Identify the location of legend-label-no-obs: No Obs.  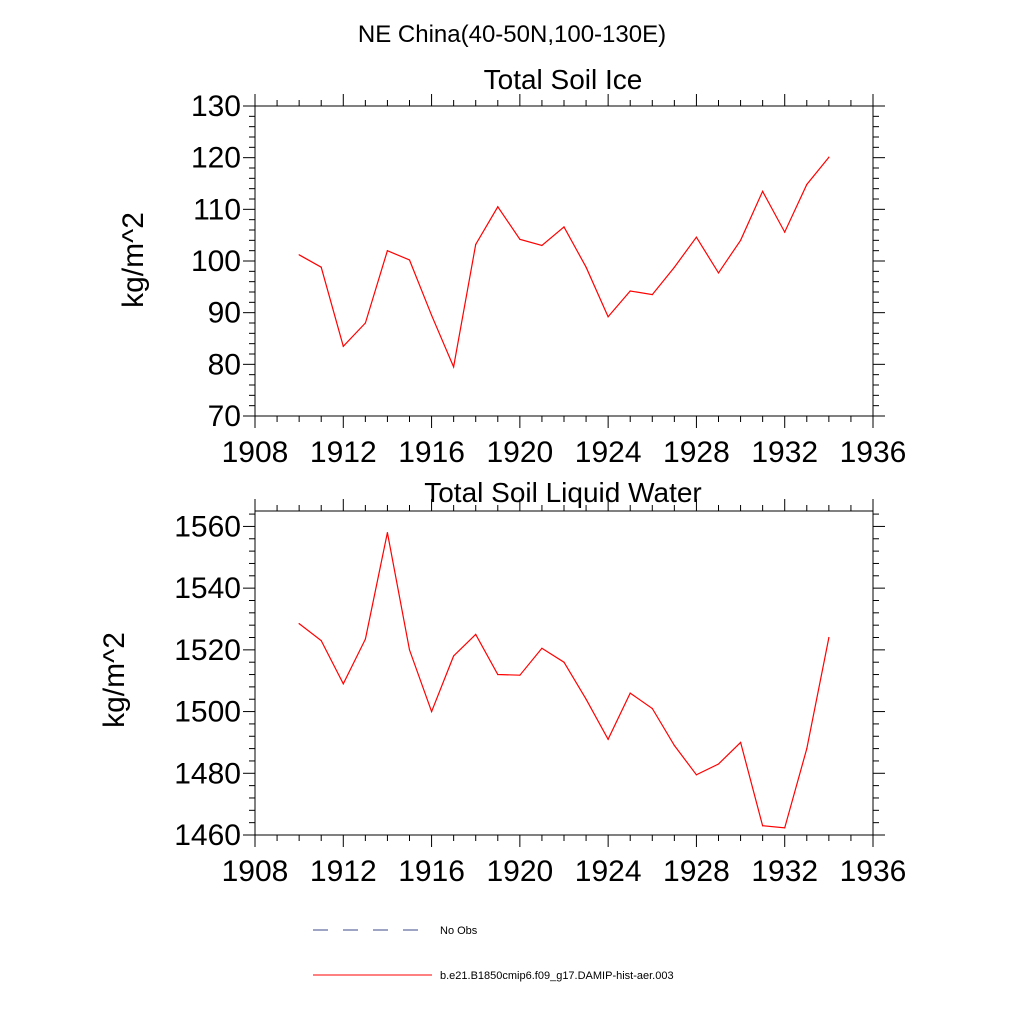
(459, 931).